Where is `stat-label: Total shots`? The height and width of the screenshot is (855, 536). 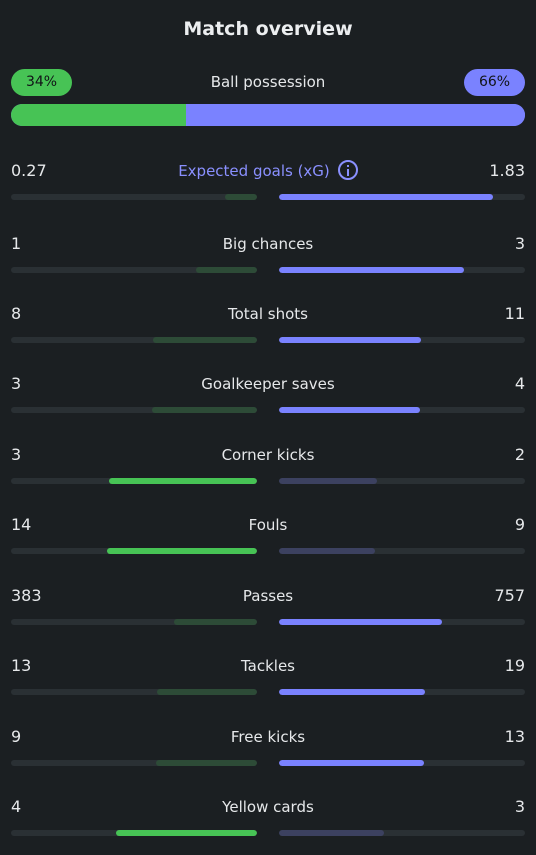 stat-label: Total shots is located at coordinates (268, 314).